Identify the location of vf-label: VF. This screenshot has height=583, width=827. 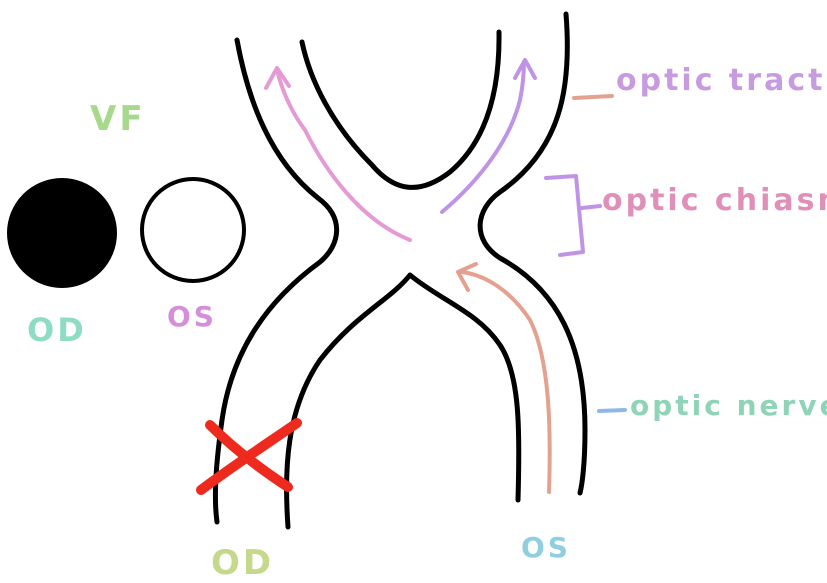
(118, 119).